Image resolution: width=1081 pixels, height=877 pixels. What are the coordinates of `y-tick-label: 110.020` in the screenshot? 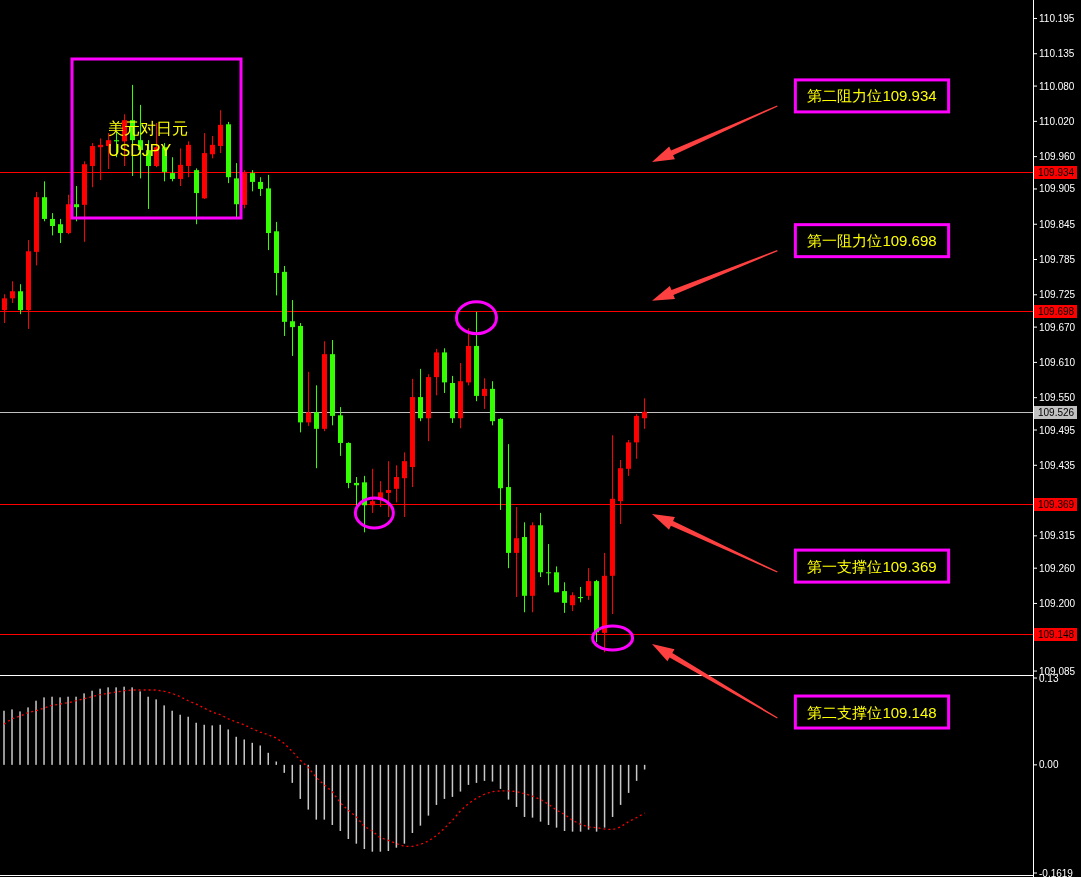 It's located at (1057, 121).